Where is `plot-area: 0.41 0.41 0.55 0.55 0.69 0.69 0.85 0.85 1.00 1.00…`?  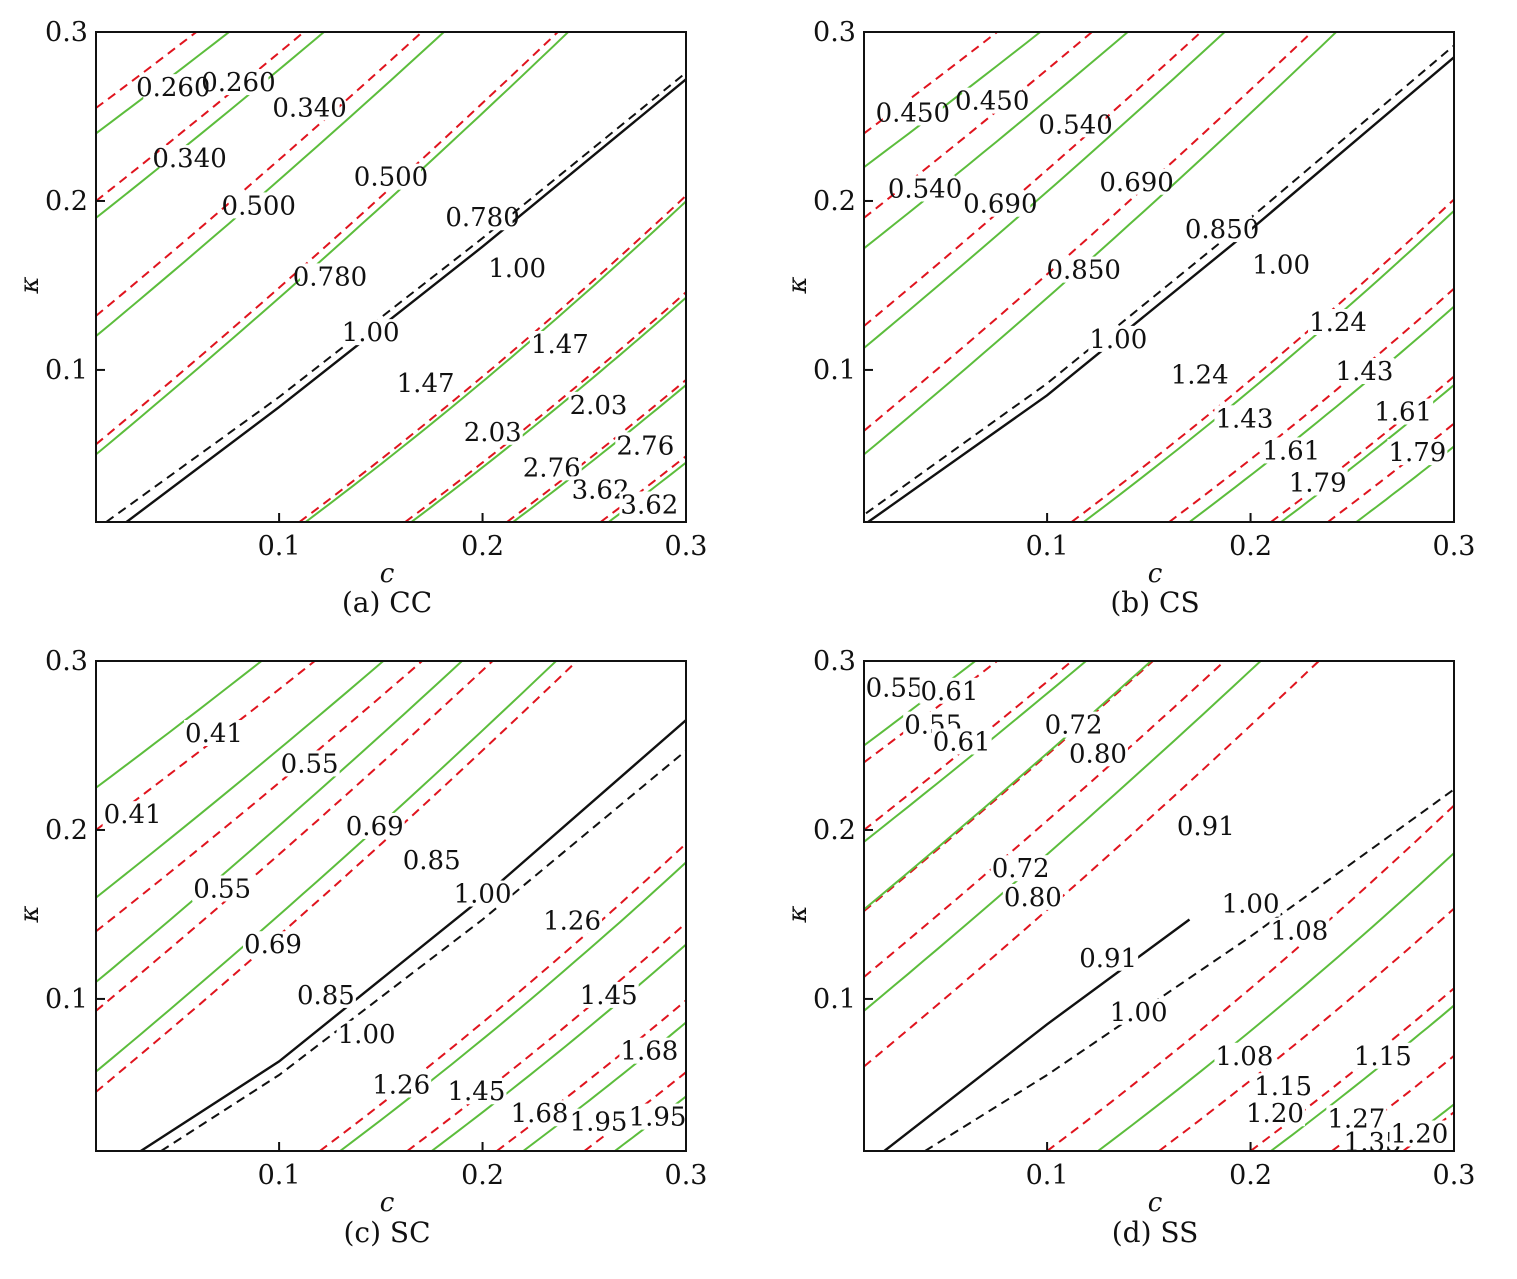
plot-area: 0.41 0.41 0.55 0.55 0.69 0.69 0.85 0.85 1.00 1.00… is located at coordinates (391, 906).